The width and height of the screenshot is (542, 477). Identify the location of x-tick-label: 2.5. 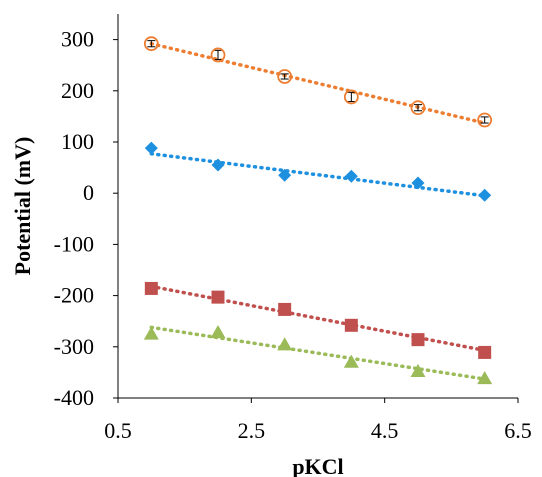
(252, 430).